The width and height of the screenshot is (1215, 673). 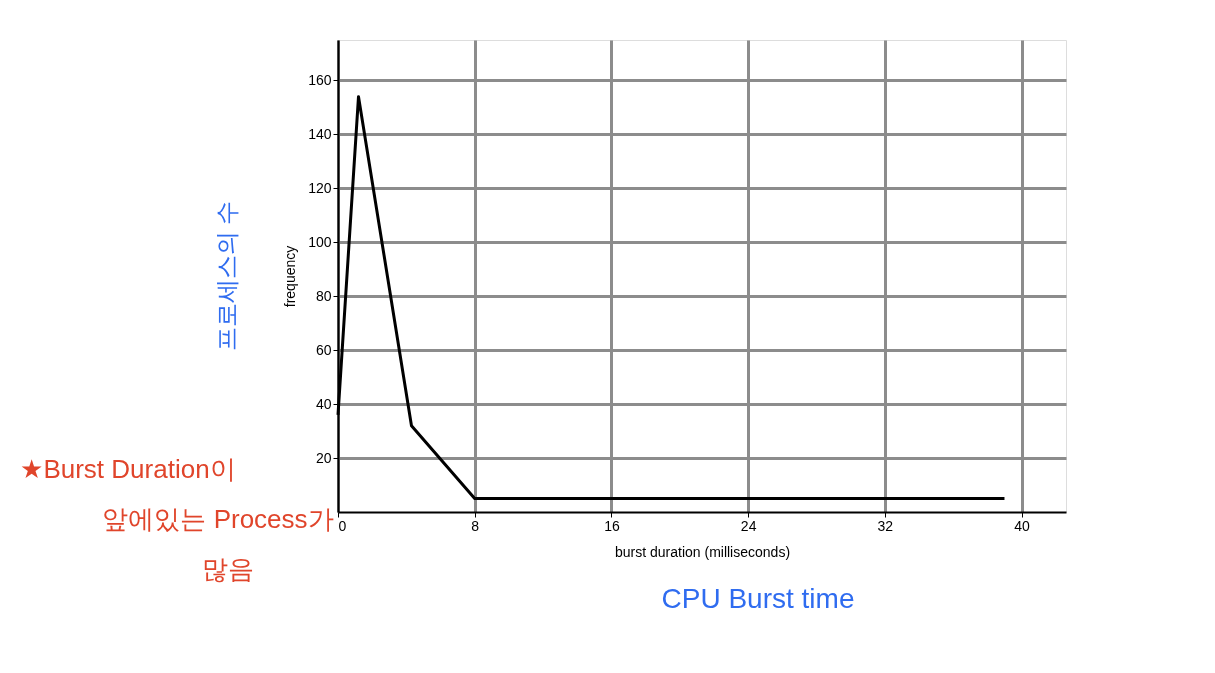 What do you see at coordinates (758, 598) in the screenshot?
I see `text: CPU Burst time` at bounding box center [758, 598].